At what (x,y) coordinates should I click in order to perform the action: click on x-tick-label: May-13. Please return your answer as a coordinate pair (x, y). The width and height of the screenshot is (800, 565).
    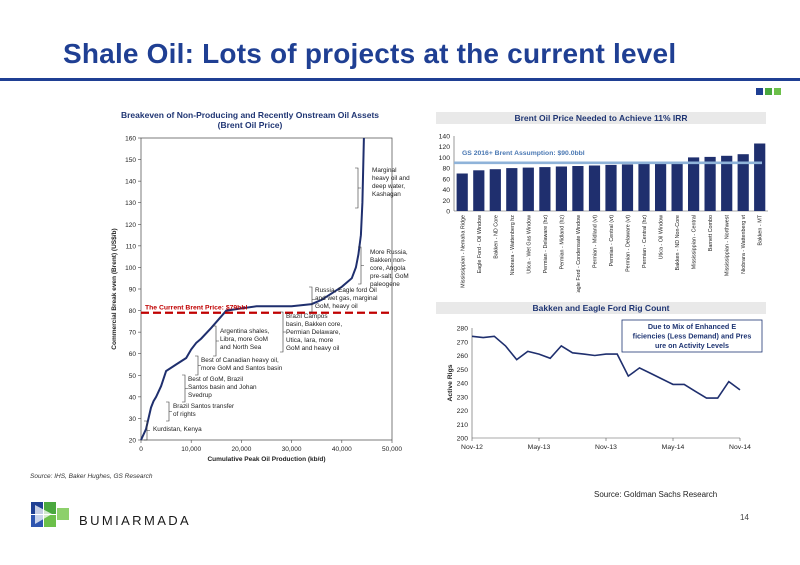
    Looking at the image, I should click on (539, 447).